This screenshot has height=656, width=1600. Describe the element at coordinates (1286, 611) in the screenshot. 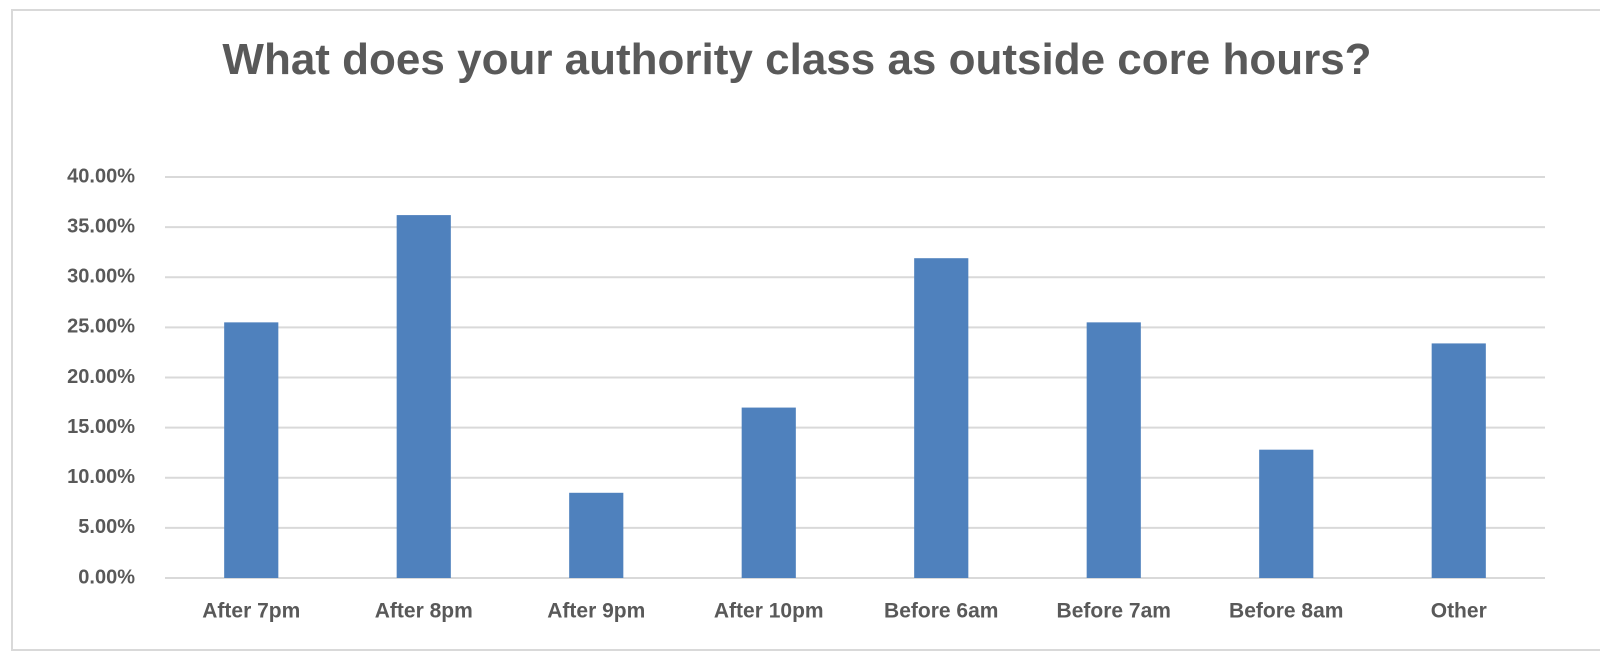

I see `x-tick-label: Before 8am` at that location.